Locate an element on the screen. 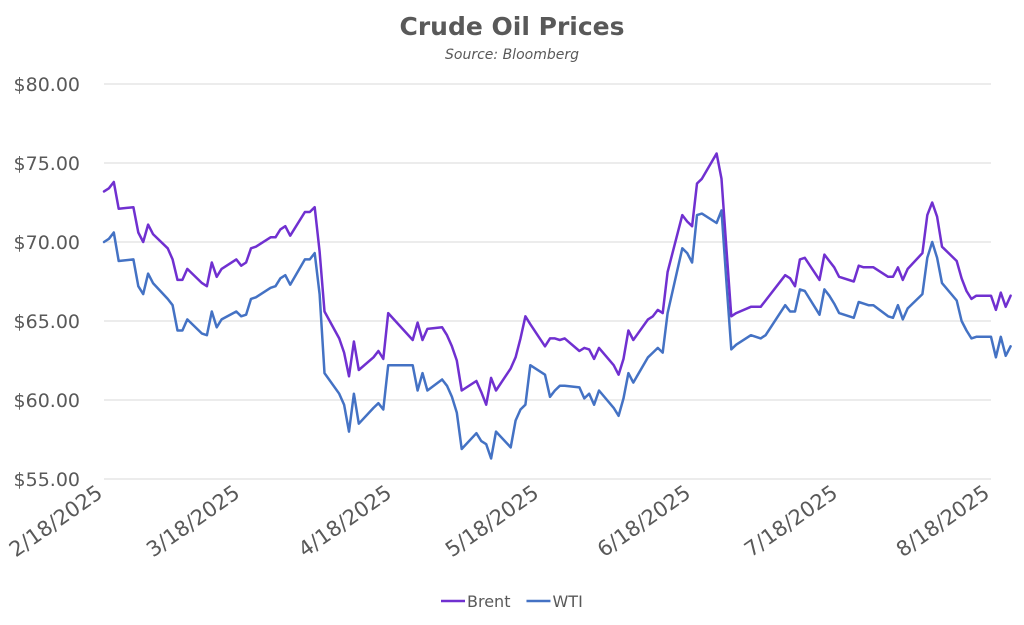 This screenshot has height=625, width=1024. x-tick-label: 8/18/2025 is located at coordinates (943, 520).